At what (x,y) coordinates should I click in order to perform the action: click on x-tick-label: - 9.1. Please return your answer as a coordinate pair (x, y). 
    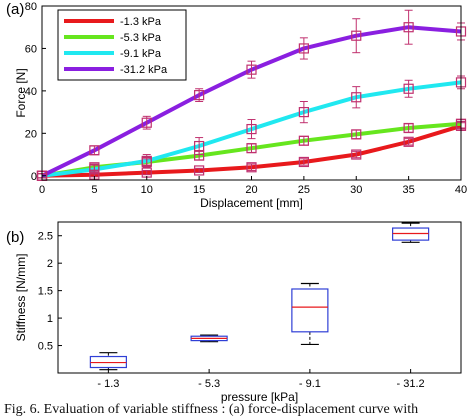
    Looking at the image, I should click on (310, 384).